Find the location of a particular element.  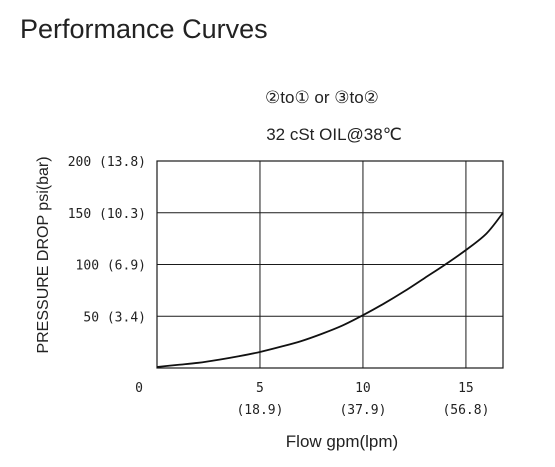

y-axis-label: PRESSURE DROP psi(bar) is located at coordinates (43, 254).